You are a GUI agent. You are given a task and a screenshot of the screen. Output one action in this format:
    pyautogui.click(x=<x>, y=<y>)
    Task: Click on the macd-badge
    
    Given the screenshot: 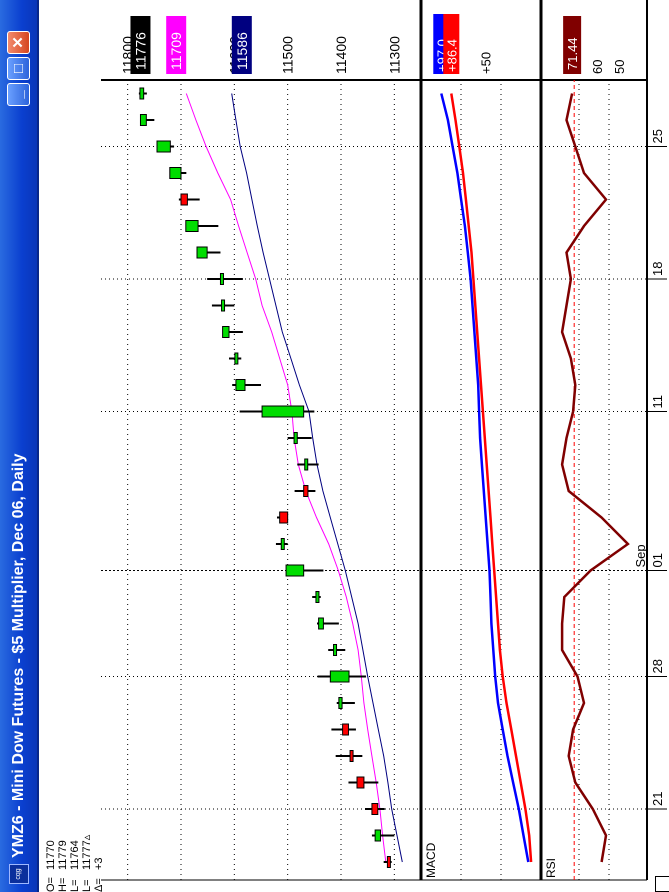 What is the action you would take?
    pyautogui.click(x=451, y=44)
    